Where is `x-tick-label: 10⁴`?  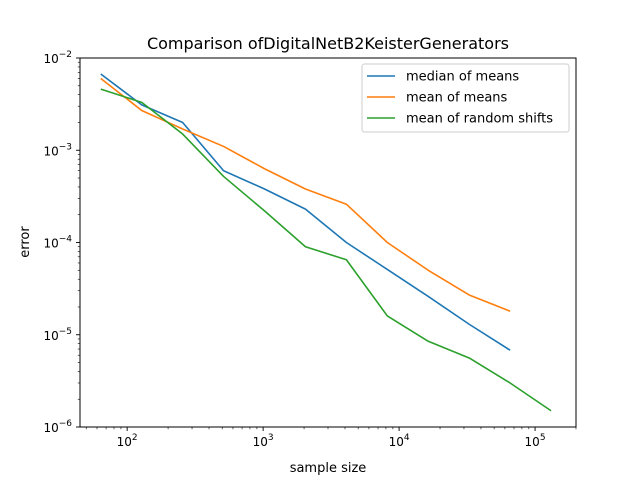 x-tick-label: 10⁴ is located at coordinates (399, 441).